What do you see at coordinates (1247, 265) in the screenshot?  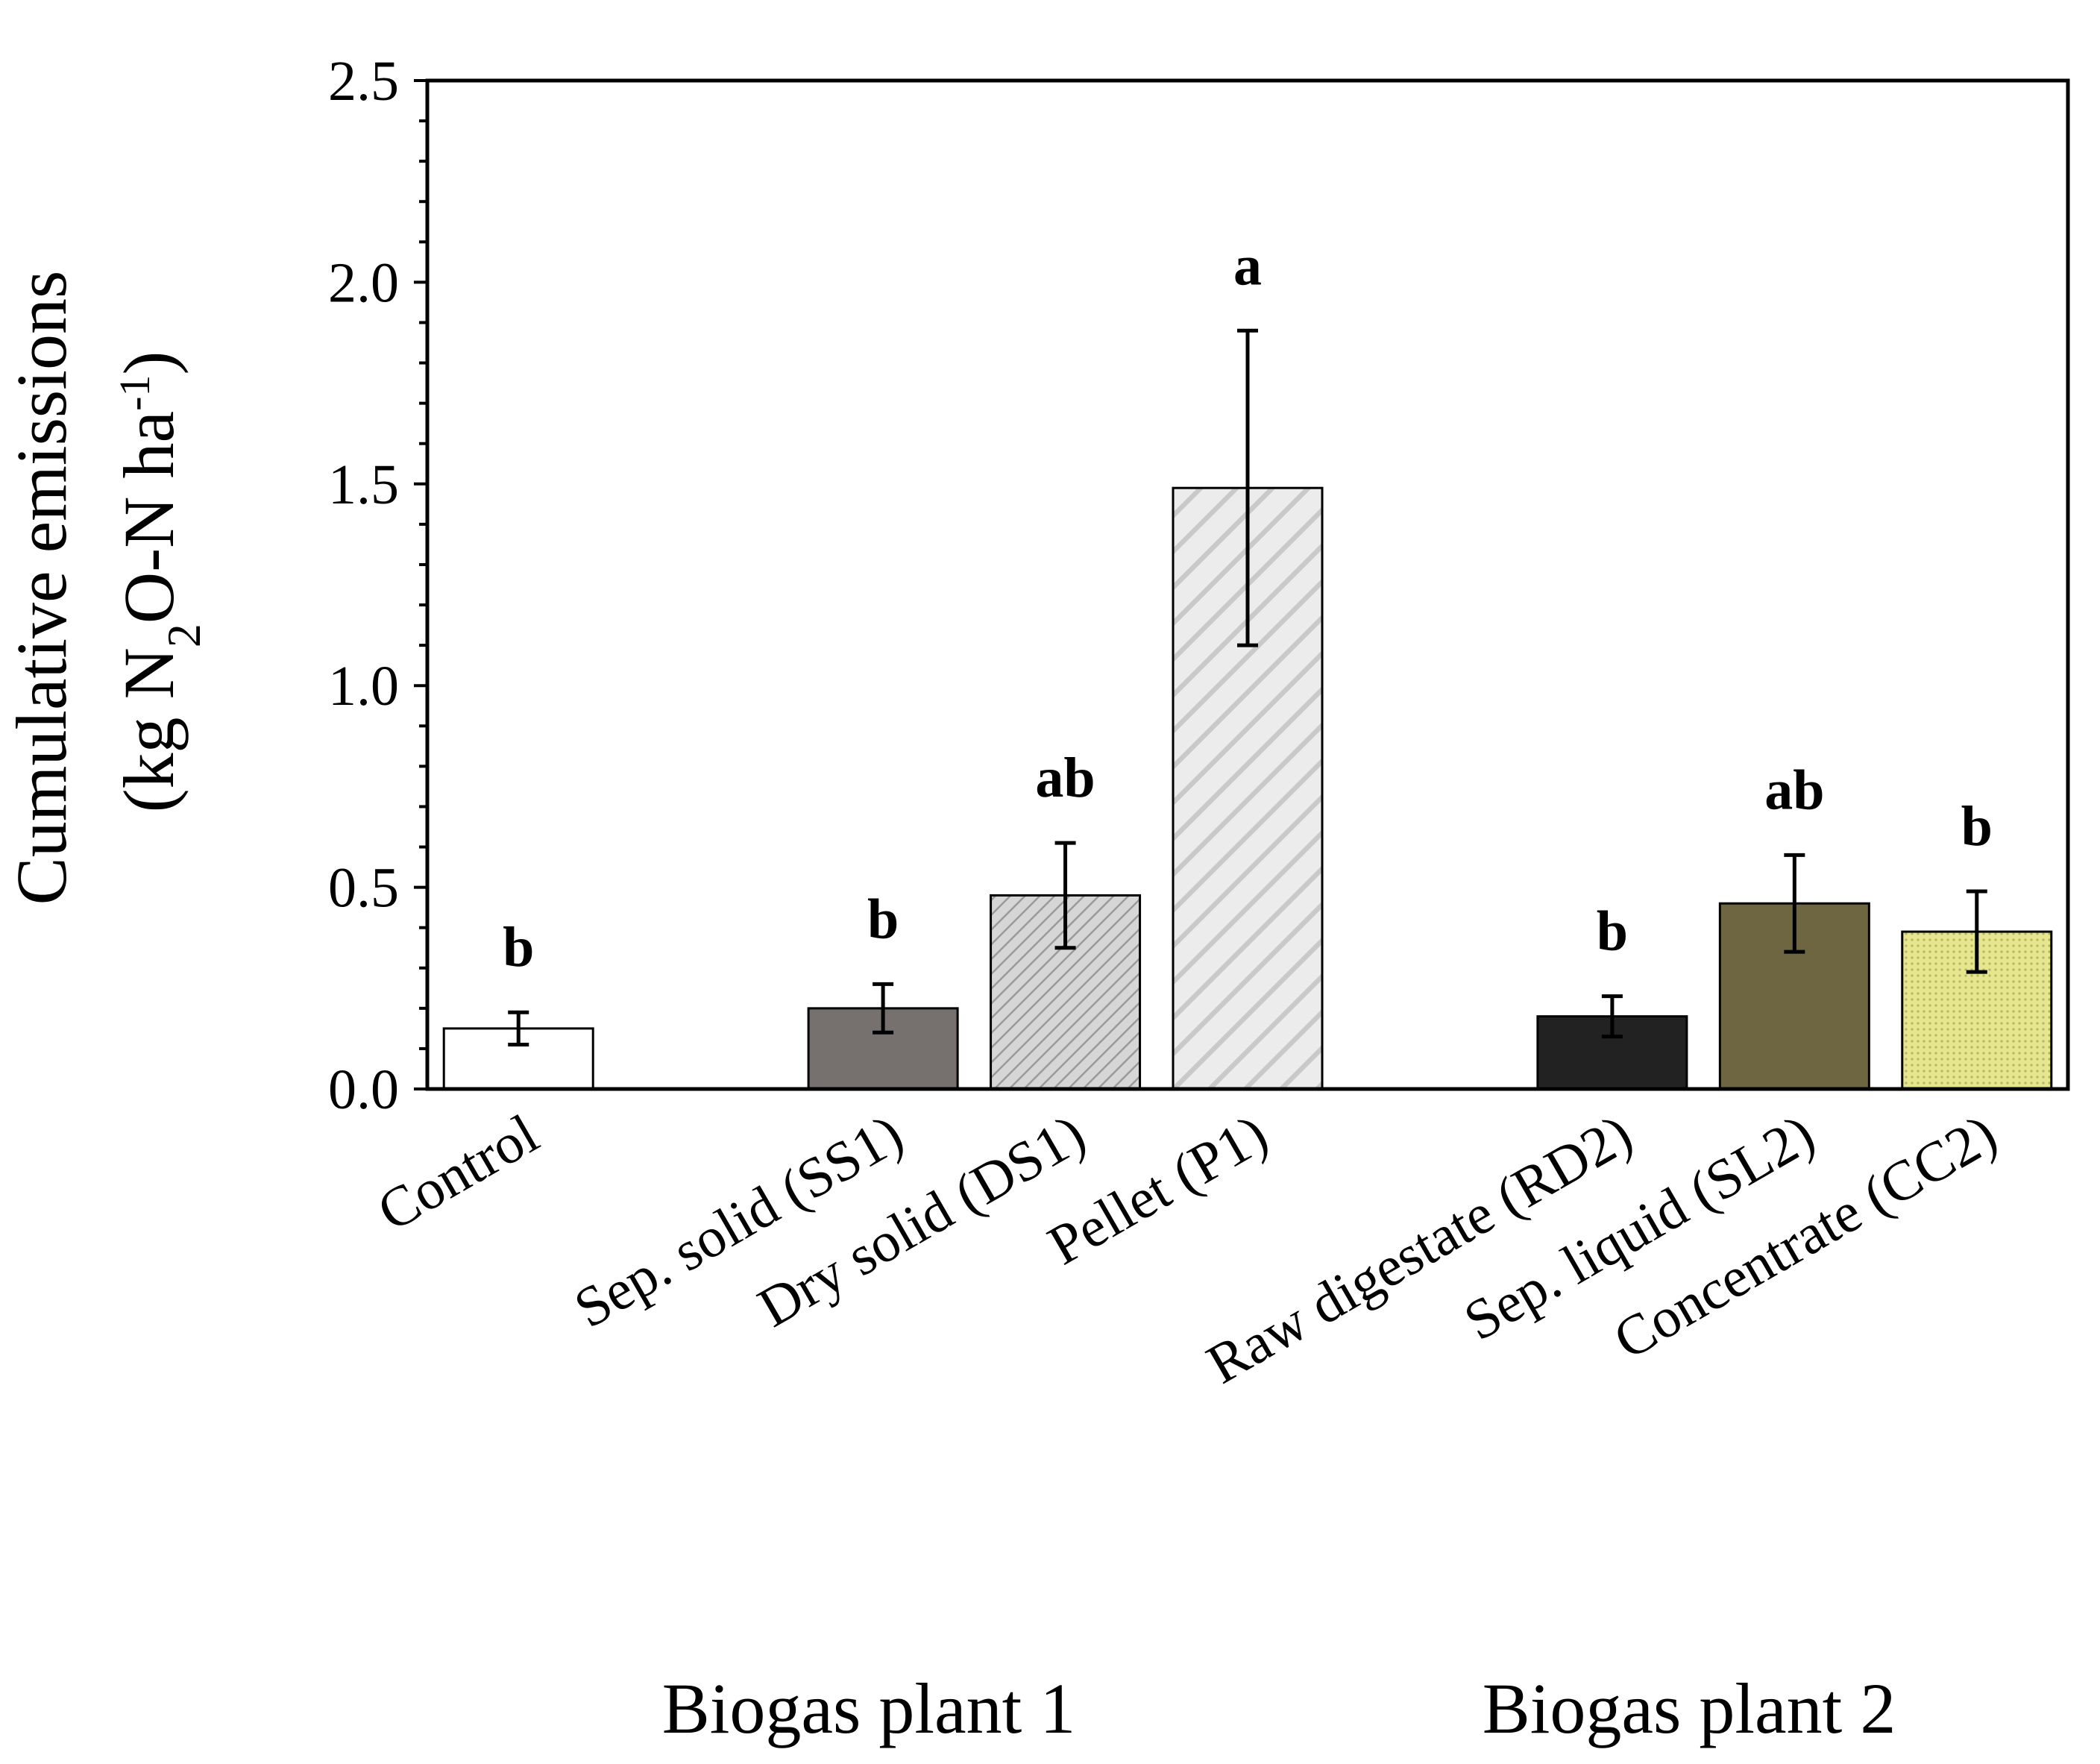 I see `significance-label: a` at bounding box center [1247, 265].